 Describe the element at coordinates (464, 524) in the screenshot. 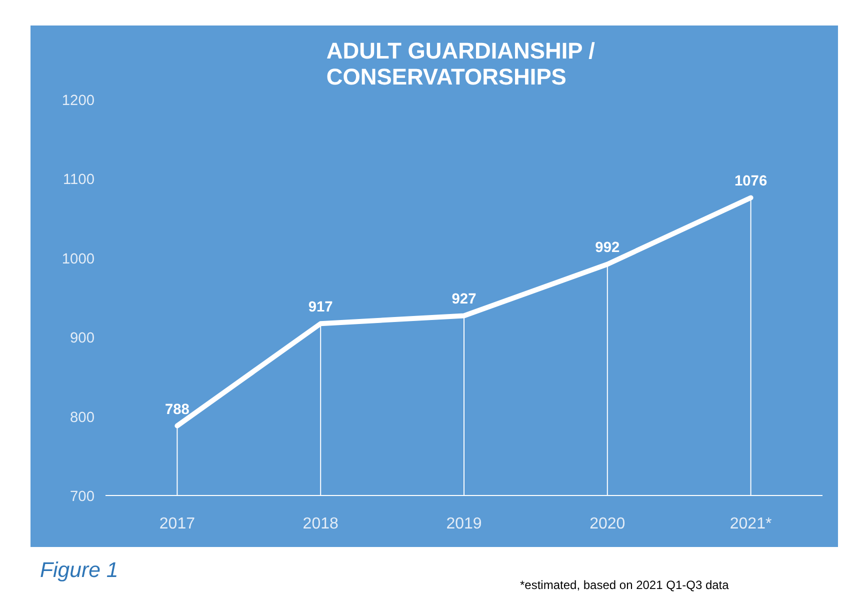

I see `x-tick-label: 2019` at that location.